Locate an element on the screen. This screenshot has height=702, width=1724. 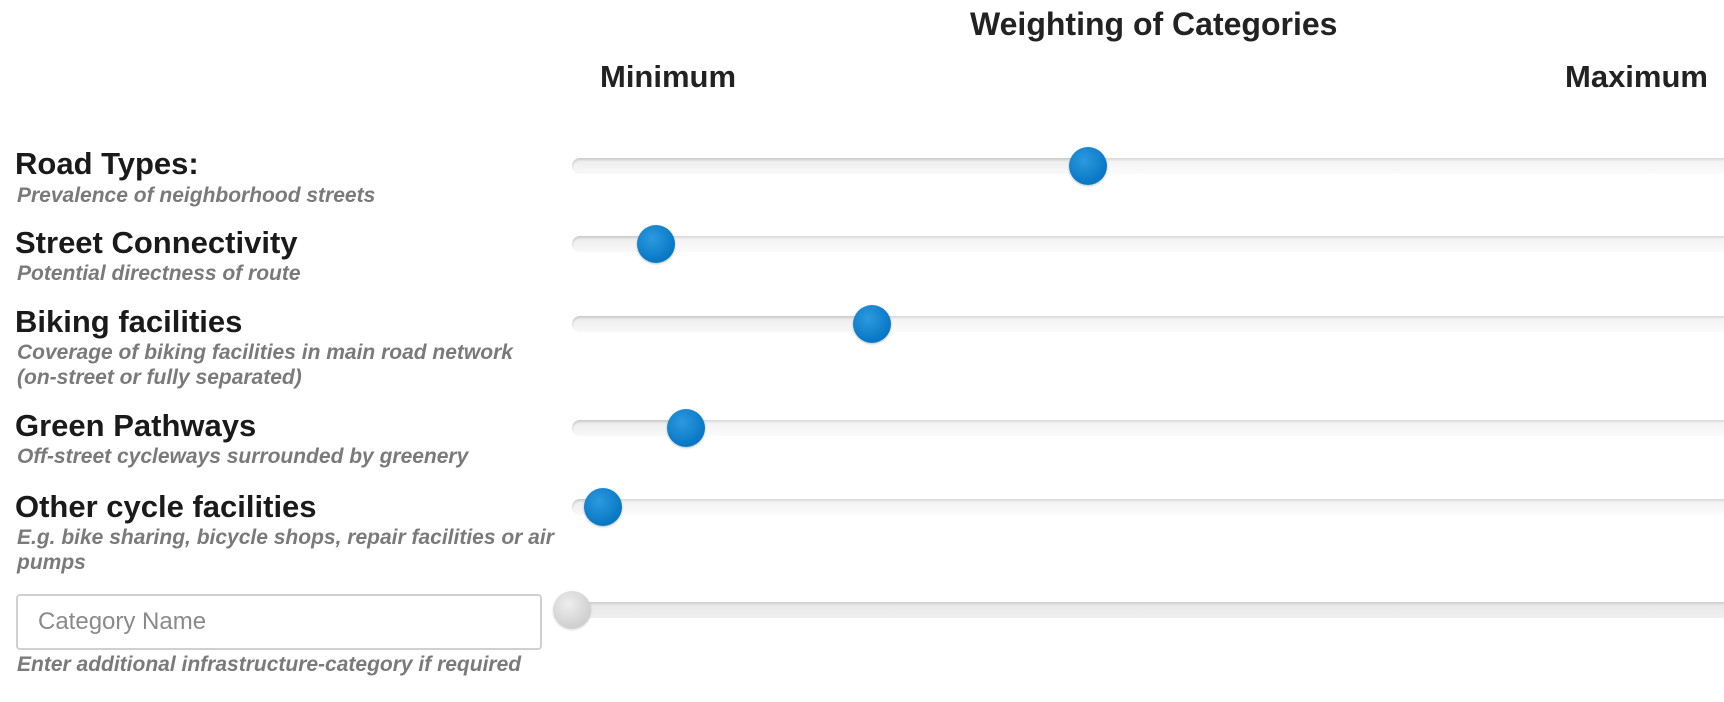
weight-slider-other-cycle-facilities is located at coordinates (1148, 507).